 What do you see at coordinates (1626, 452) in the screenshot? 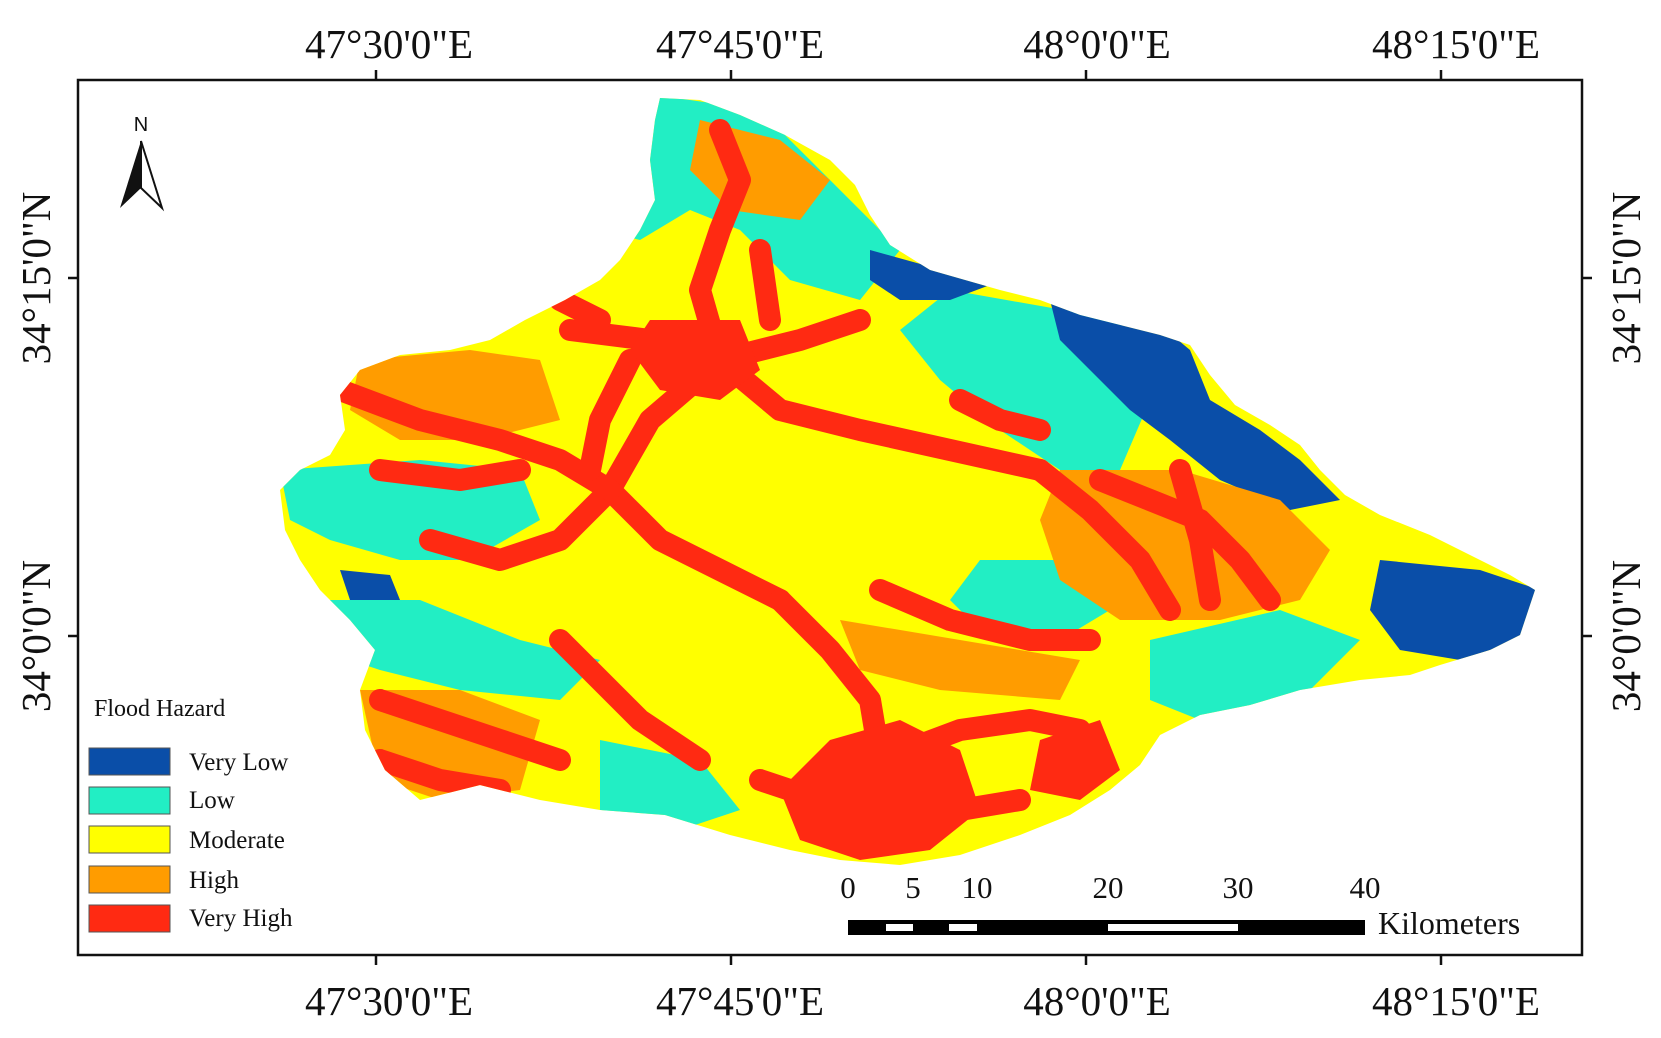
I see `latitude-labels-right: 34°15'0"N 34°0'0"N` at bounding box center [1626, 452].